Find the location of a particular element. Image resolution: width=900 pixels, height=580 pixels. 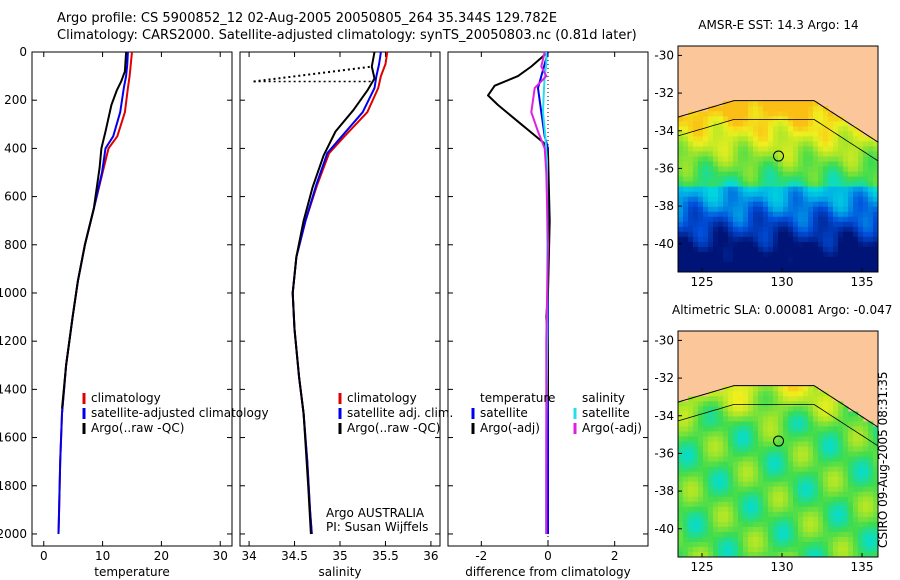

temperature-legend-argo-label: Argo(..raw -QC) is located at coordinates (137, 428).